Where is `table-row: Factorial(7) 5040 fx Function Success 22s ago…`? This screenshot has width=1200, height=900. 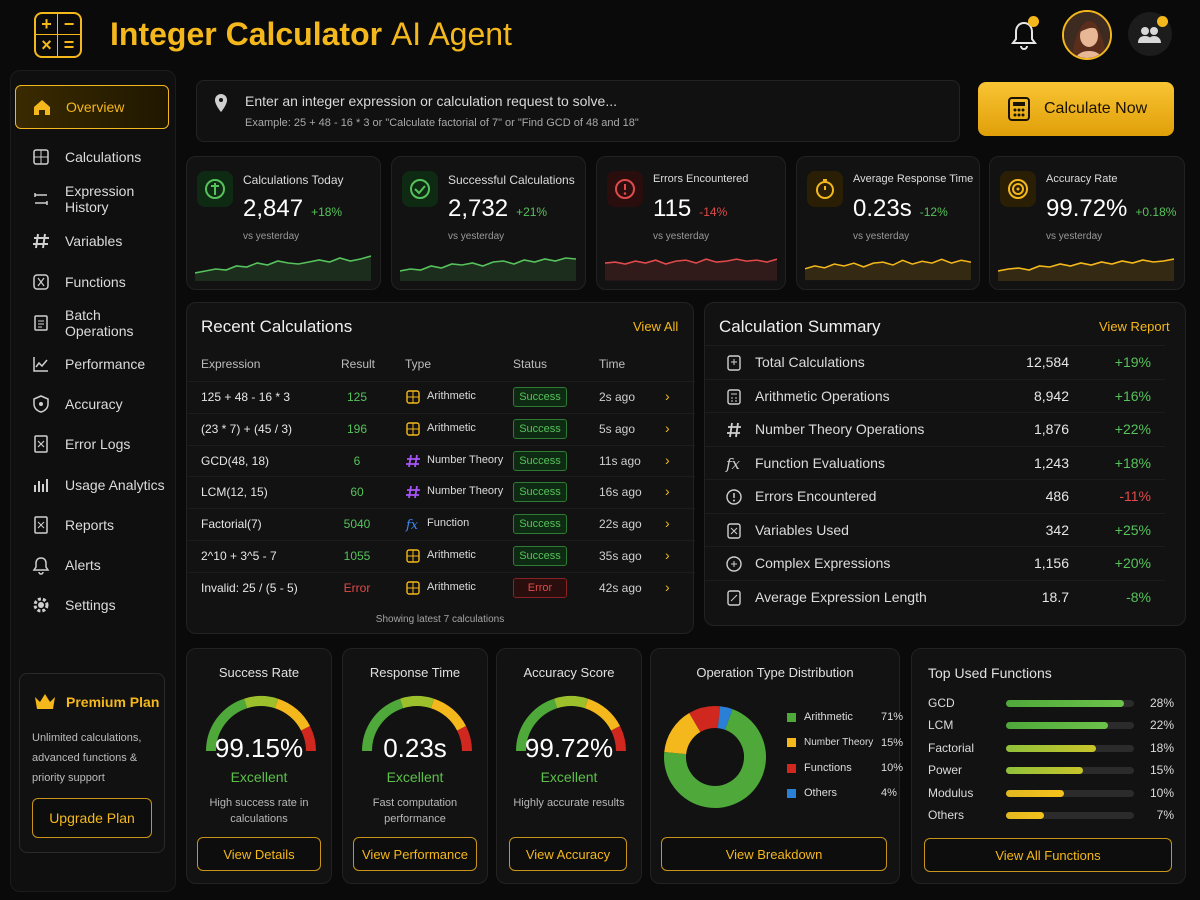
table-row: Factorial(7) 5040 fx Function Success 22s ago… is located at coordinates (441, 524).